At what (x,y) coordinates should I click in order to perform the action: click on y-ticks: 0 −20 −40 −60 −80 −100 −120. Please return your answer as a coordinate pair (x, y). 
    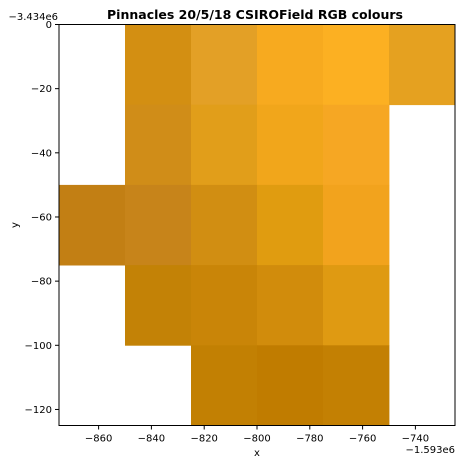
    Looking at the image, I should click on (42, 218).